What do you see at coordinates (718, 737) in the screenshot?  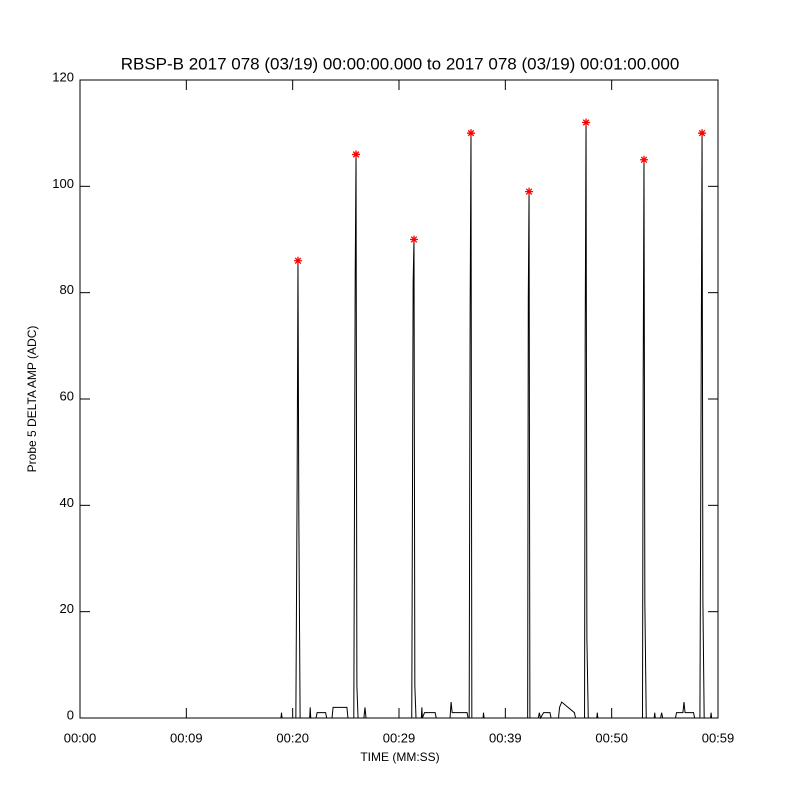 I see `x-tick-label: 00:59` at bounding box center [718, 737].